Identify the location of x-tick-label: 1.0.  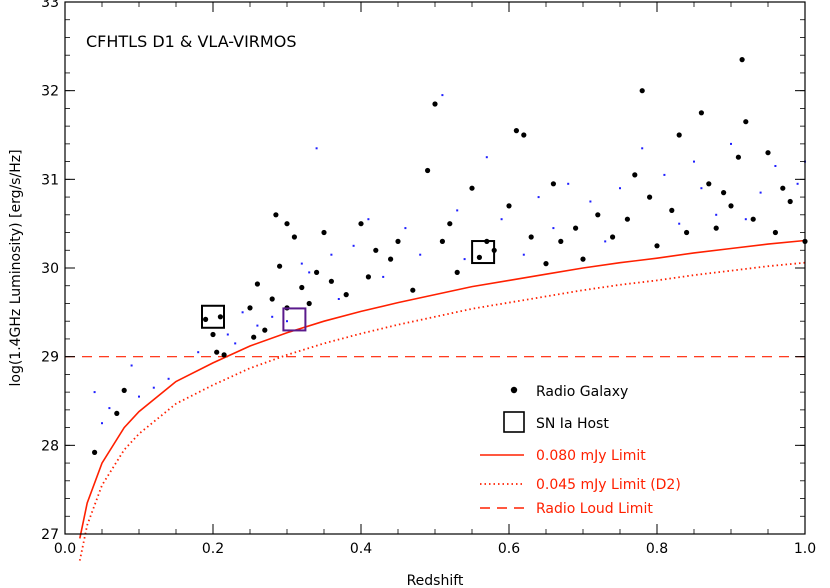
(805, 549).